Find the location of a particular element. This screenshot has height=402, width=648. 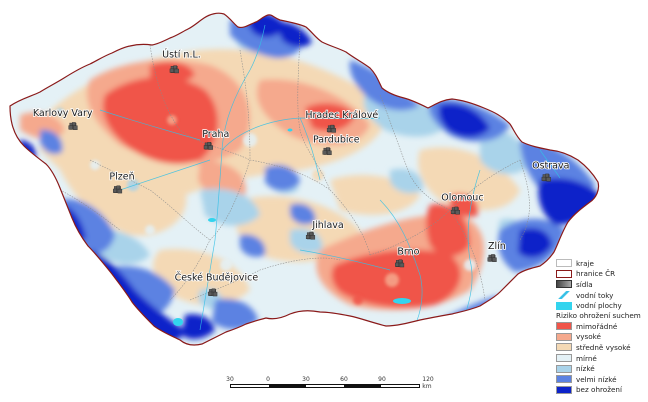

legend-item-sidla: sídla is located at coordinates (602, 284).